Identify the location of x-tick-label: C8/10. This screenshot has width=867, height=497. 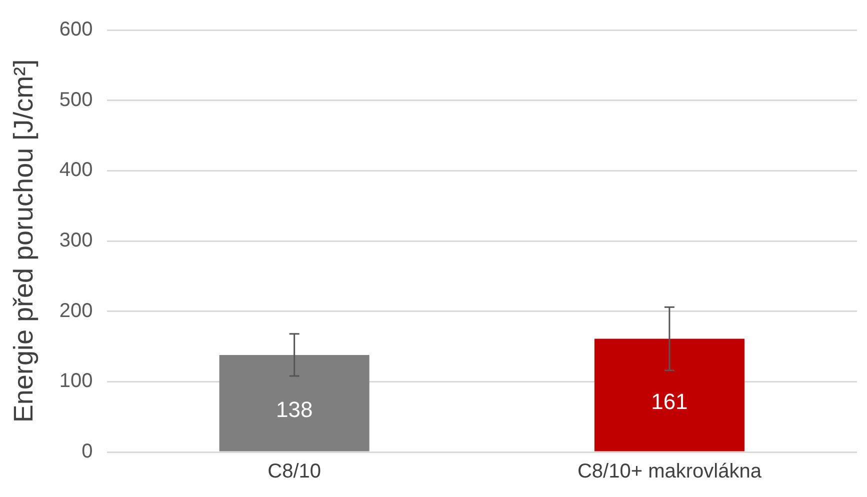
(295, 471).